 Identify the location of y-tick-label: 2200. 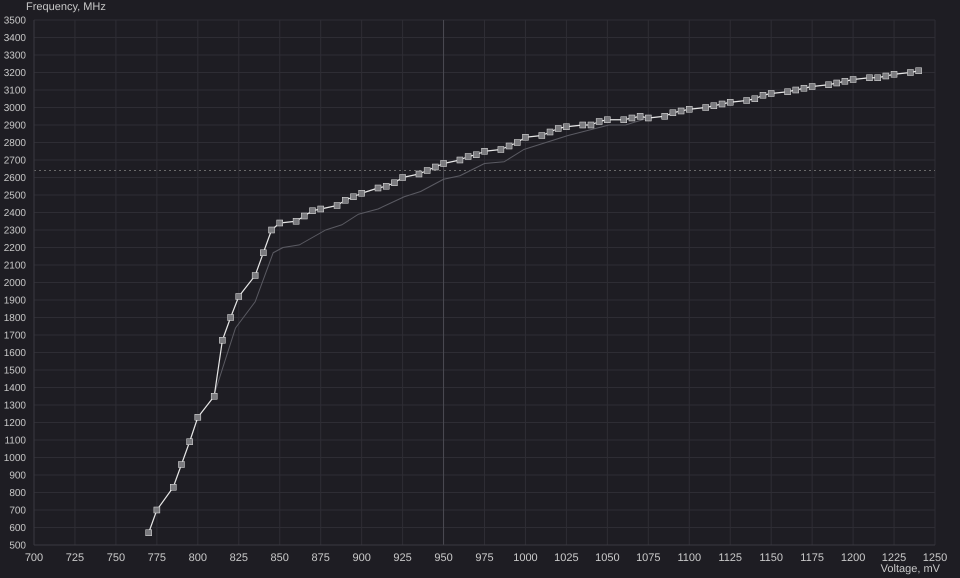
(15, 248).